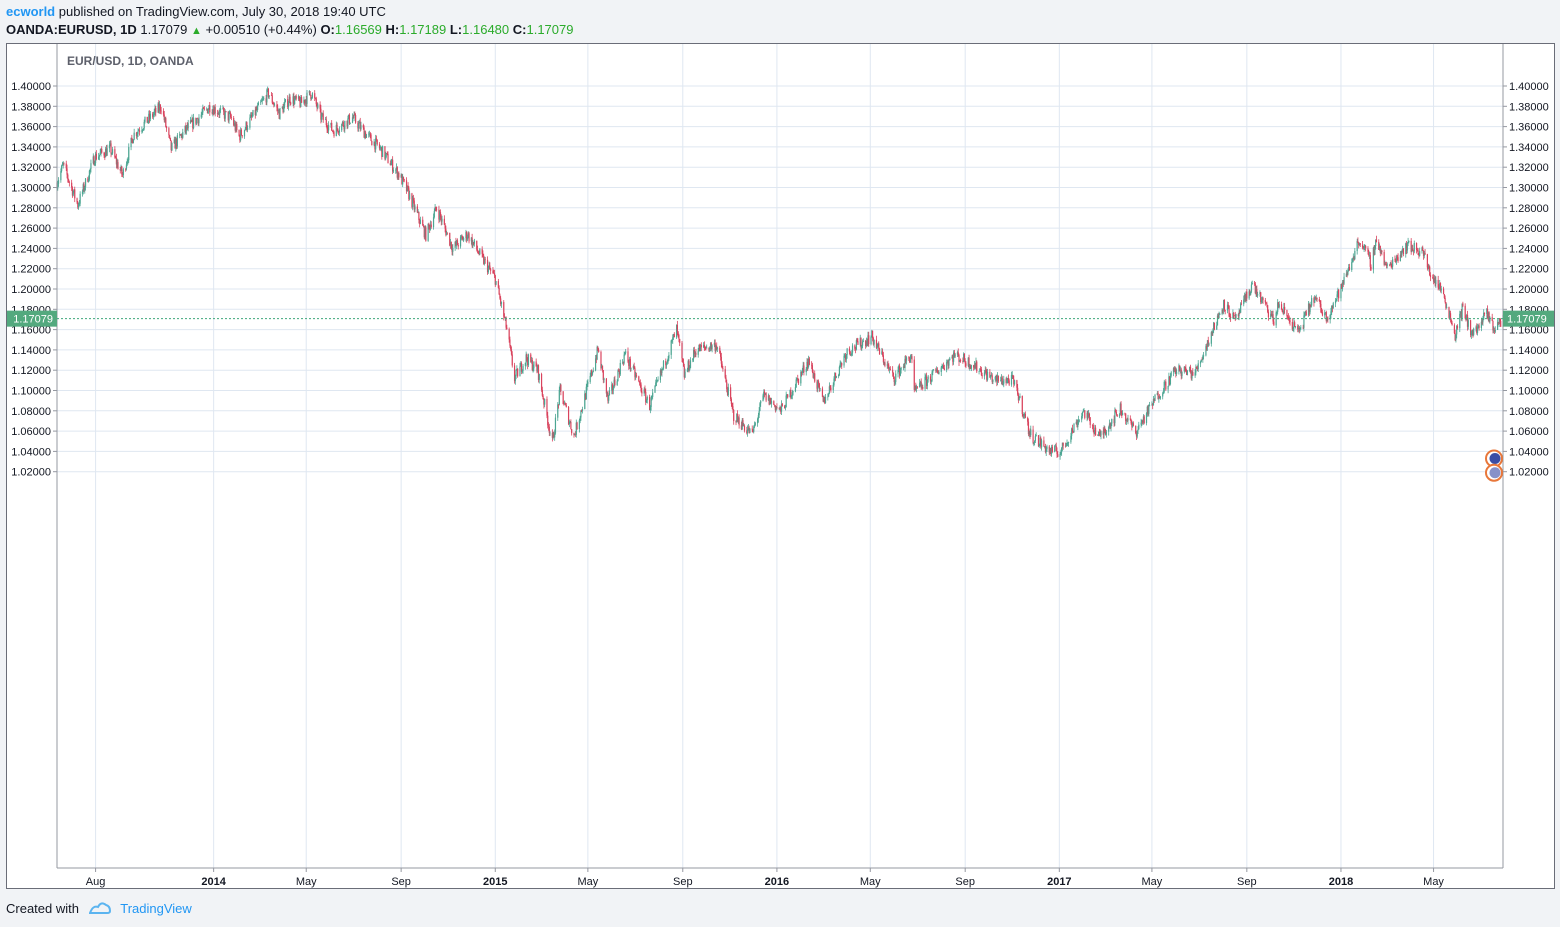  I want to click on y-tick-label-right: 1.28000, so click(1529, 209).